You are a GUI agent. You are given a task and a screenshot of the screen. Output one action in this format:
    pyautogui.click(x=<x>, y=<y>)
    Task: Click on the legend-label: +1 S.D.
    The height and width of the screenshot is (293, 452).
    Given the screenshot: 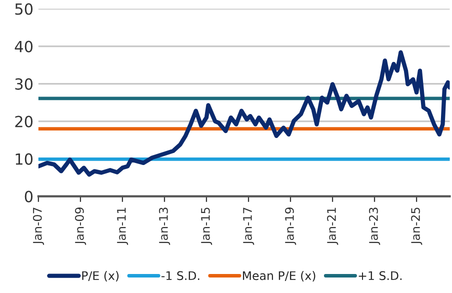 What is the action you would take?
    pyautogui.click(x=380, y=275)
    